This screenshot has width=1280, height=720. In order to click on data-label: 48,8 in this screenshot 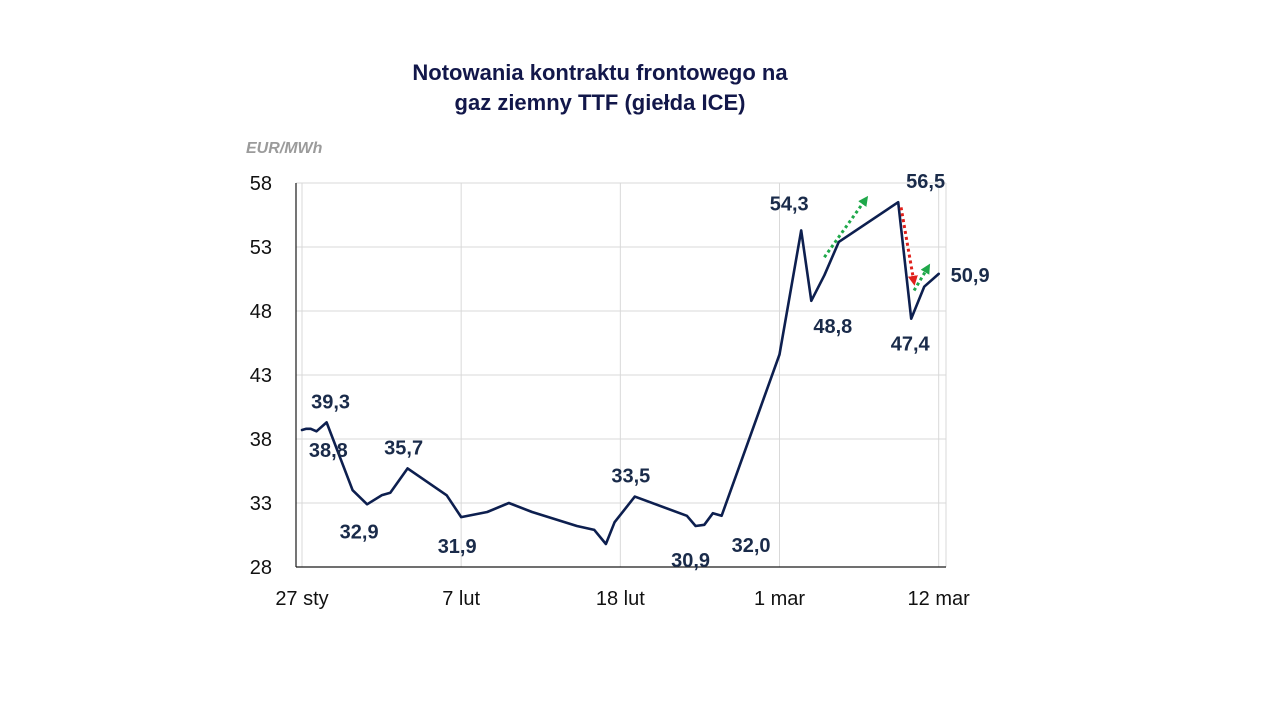, I will do `click(832, 327)`.